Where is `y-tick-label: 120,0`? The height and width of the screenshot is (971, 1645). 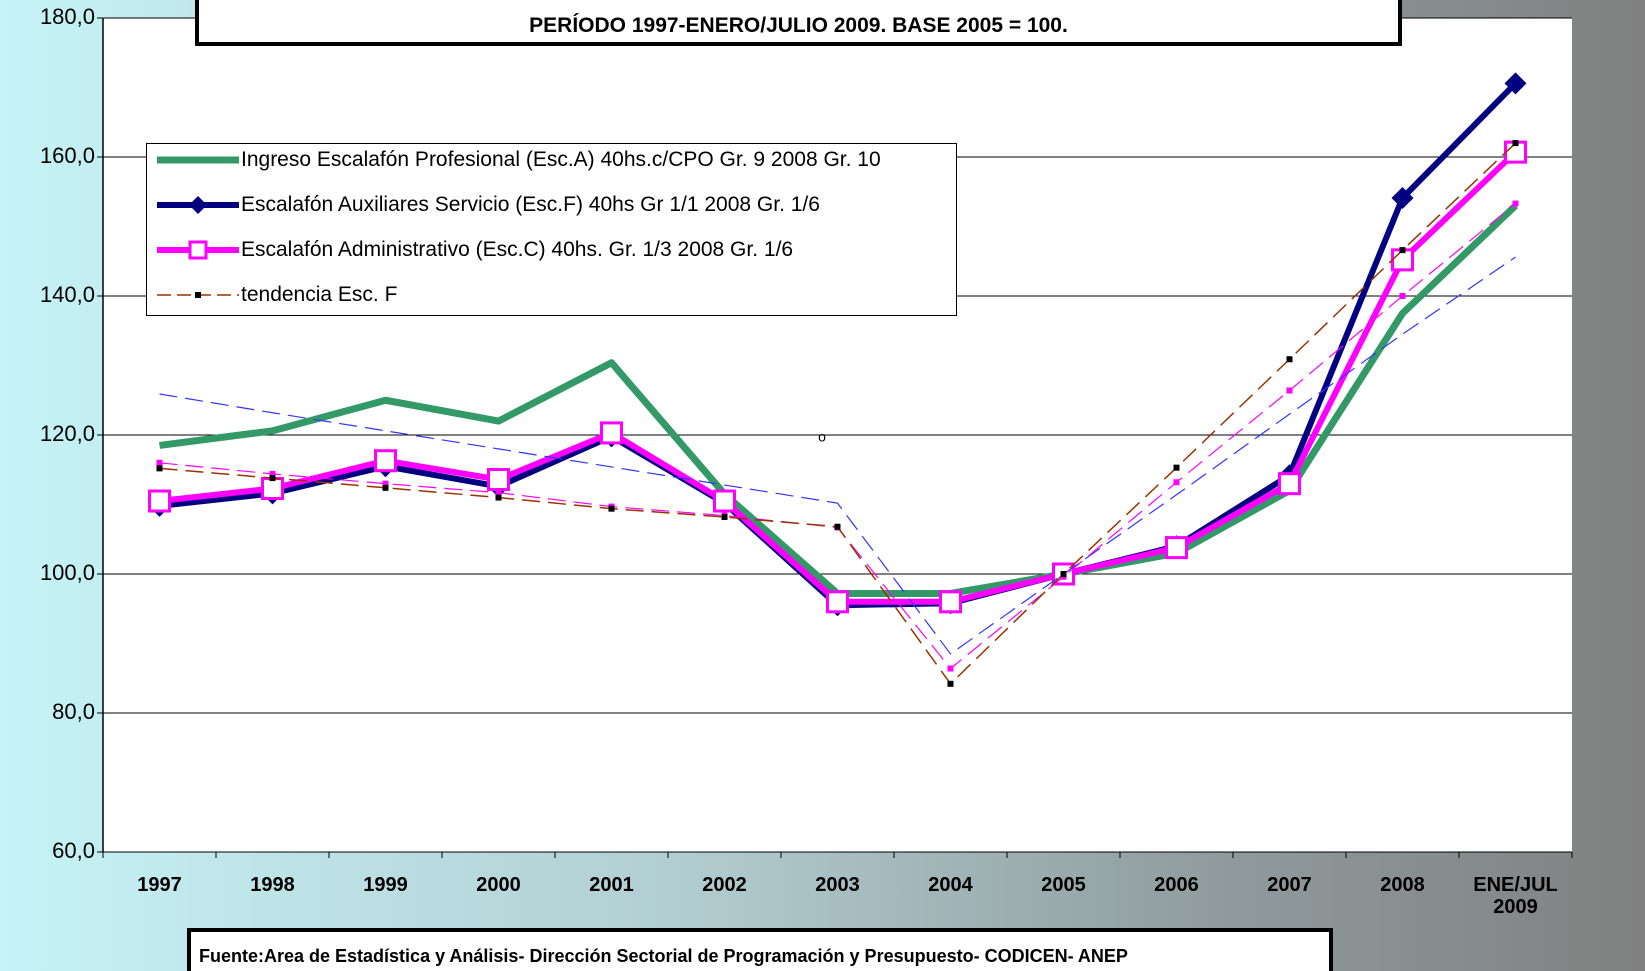
y-tick-label: 120,0 is located at coordinates (67, 433).